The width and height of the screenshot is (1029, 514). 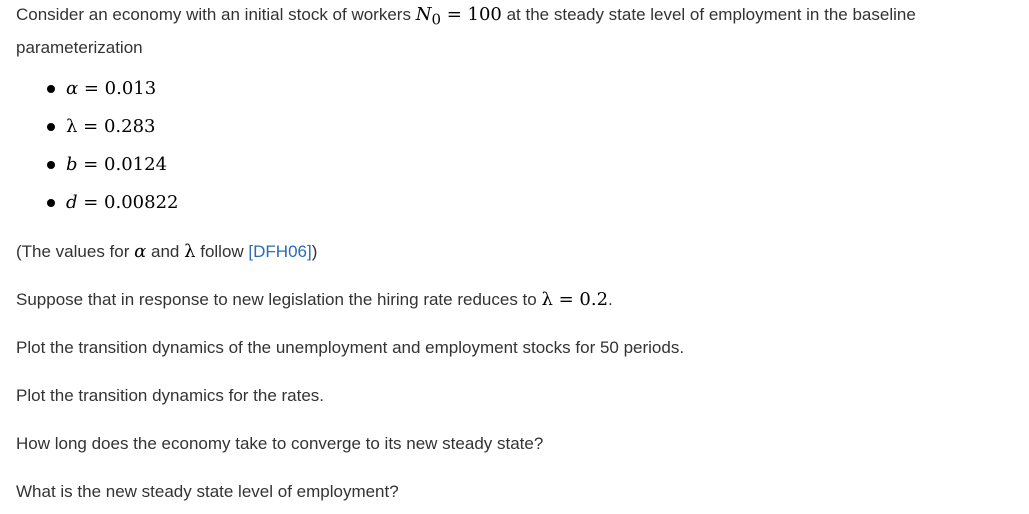 What do you see at coordinates (280, 251) in the screenshot?
I see `citation-link-dfh06: [DFH06]` at bounding box center [280, 251].